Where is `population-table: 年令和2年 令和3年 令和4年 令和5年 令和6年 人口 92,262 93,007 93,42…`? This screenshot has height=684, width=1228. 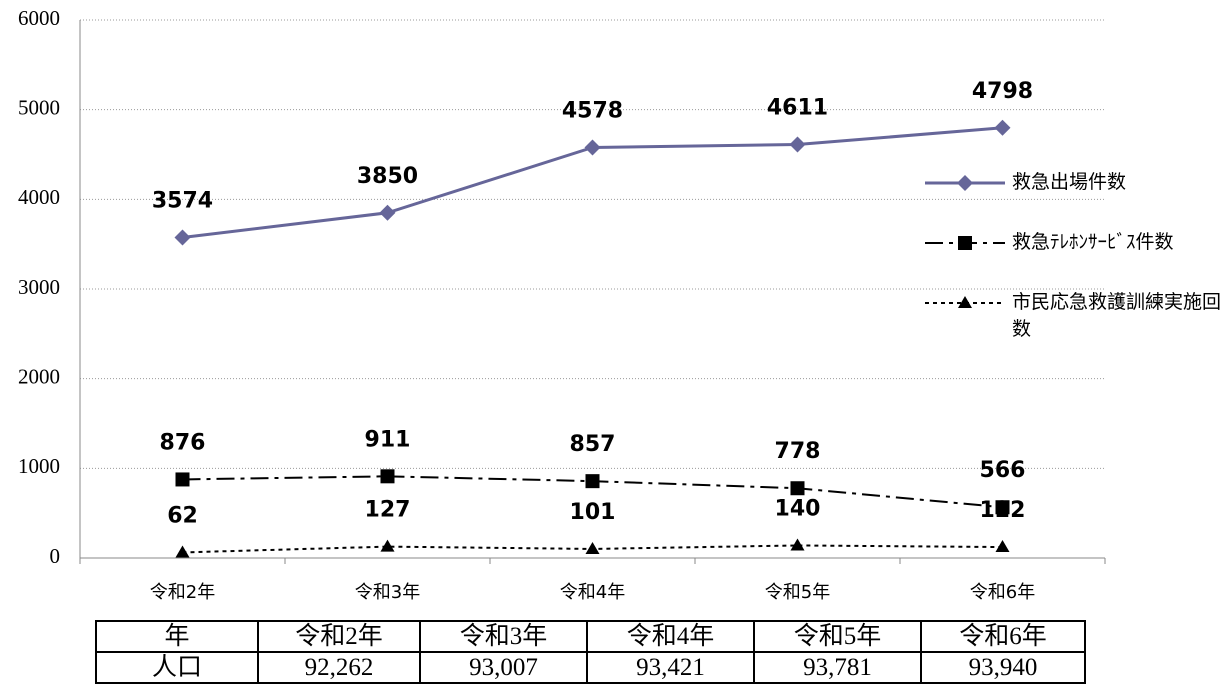 population-table: 年令和2年 令和3年 令和4年 令和5年 令和6年 人口 92,262 93,007 93,42… is located at coordinates (590, 652).